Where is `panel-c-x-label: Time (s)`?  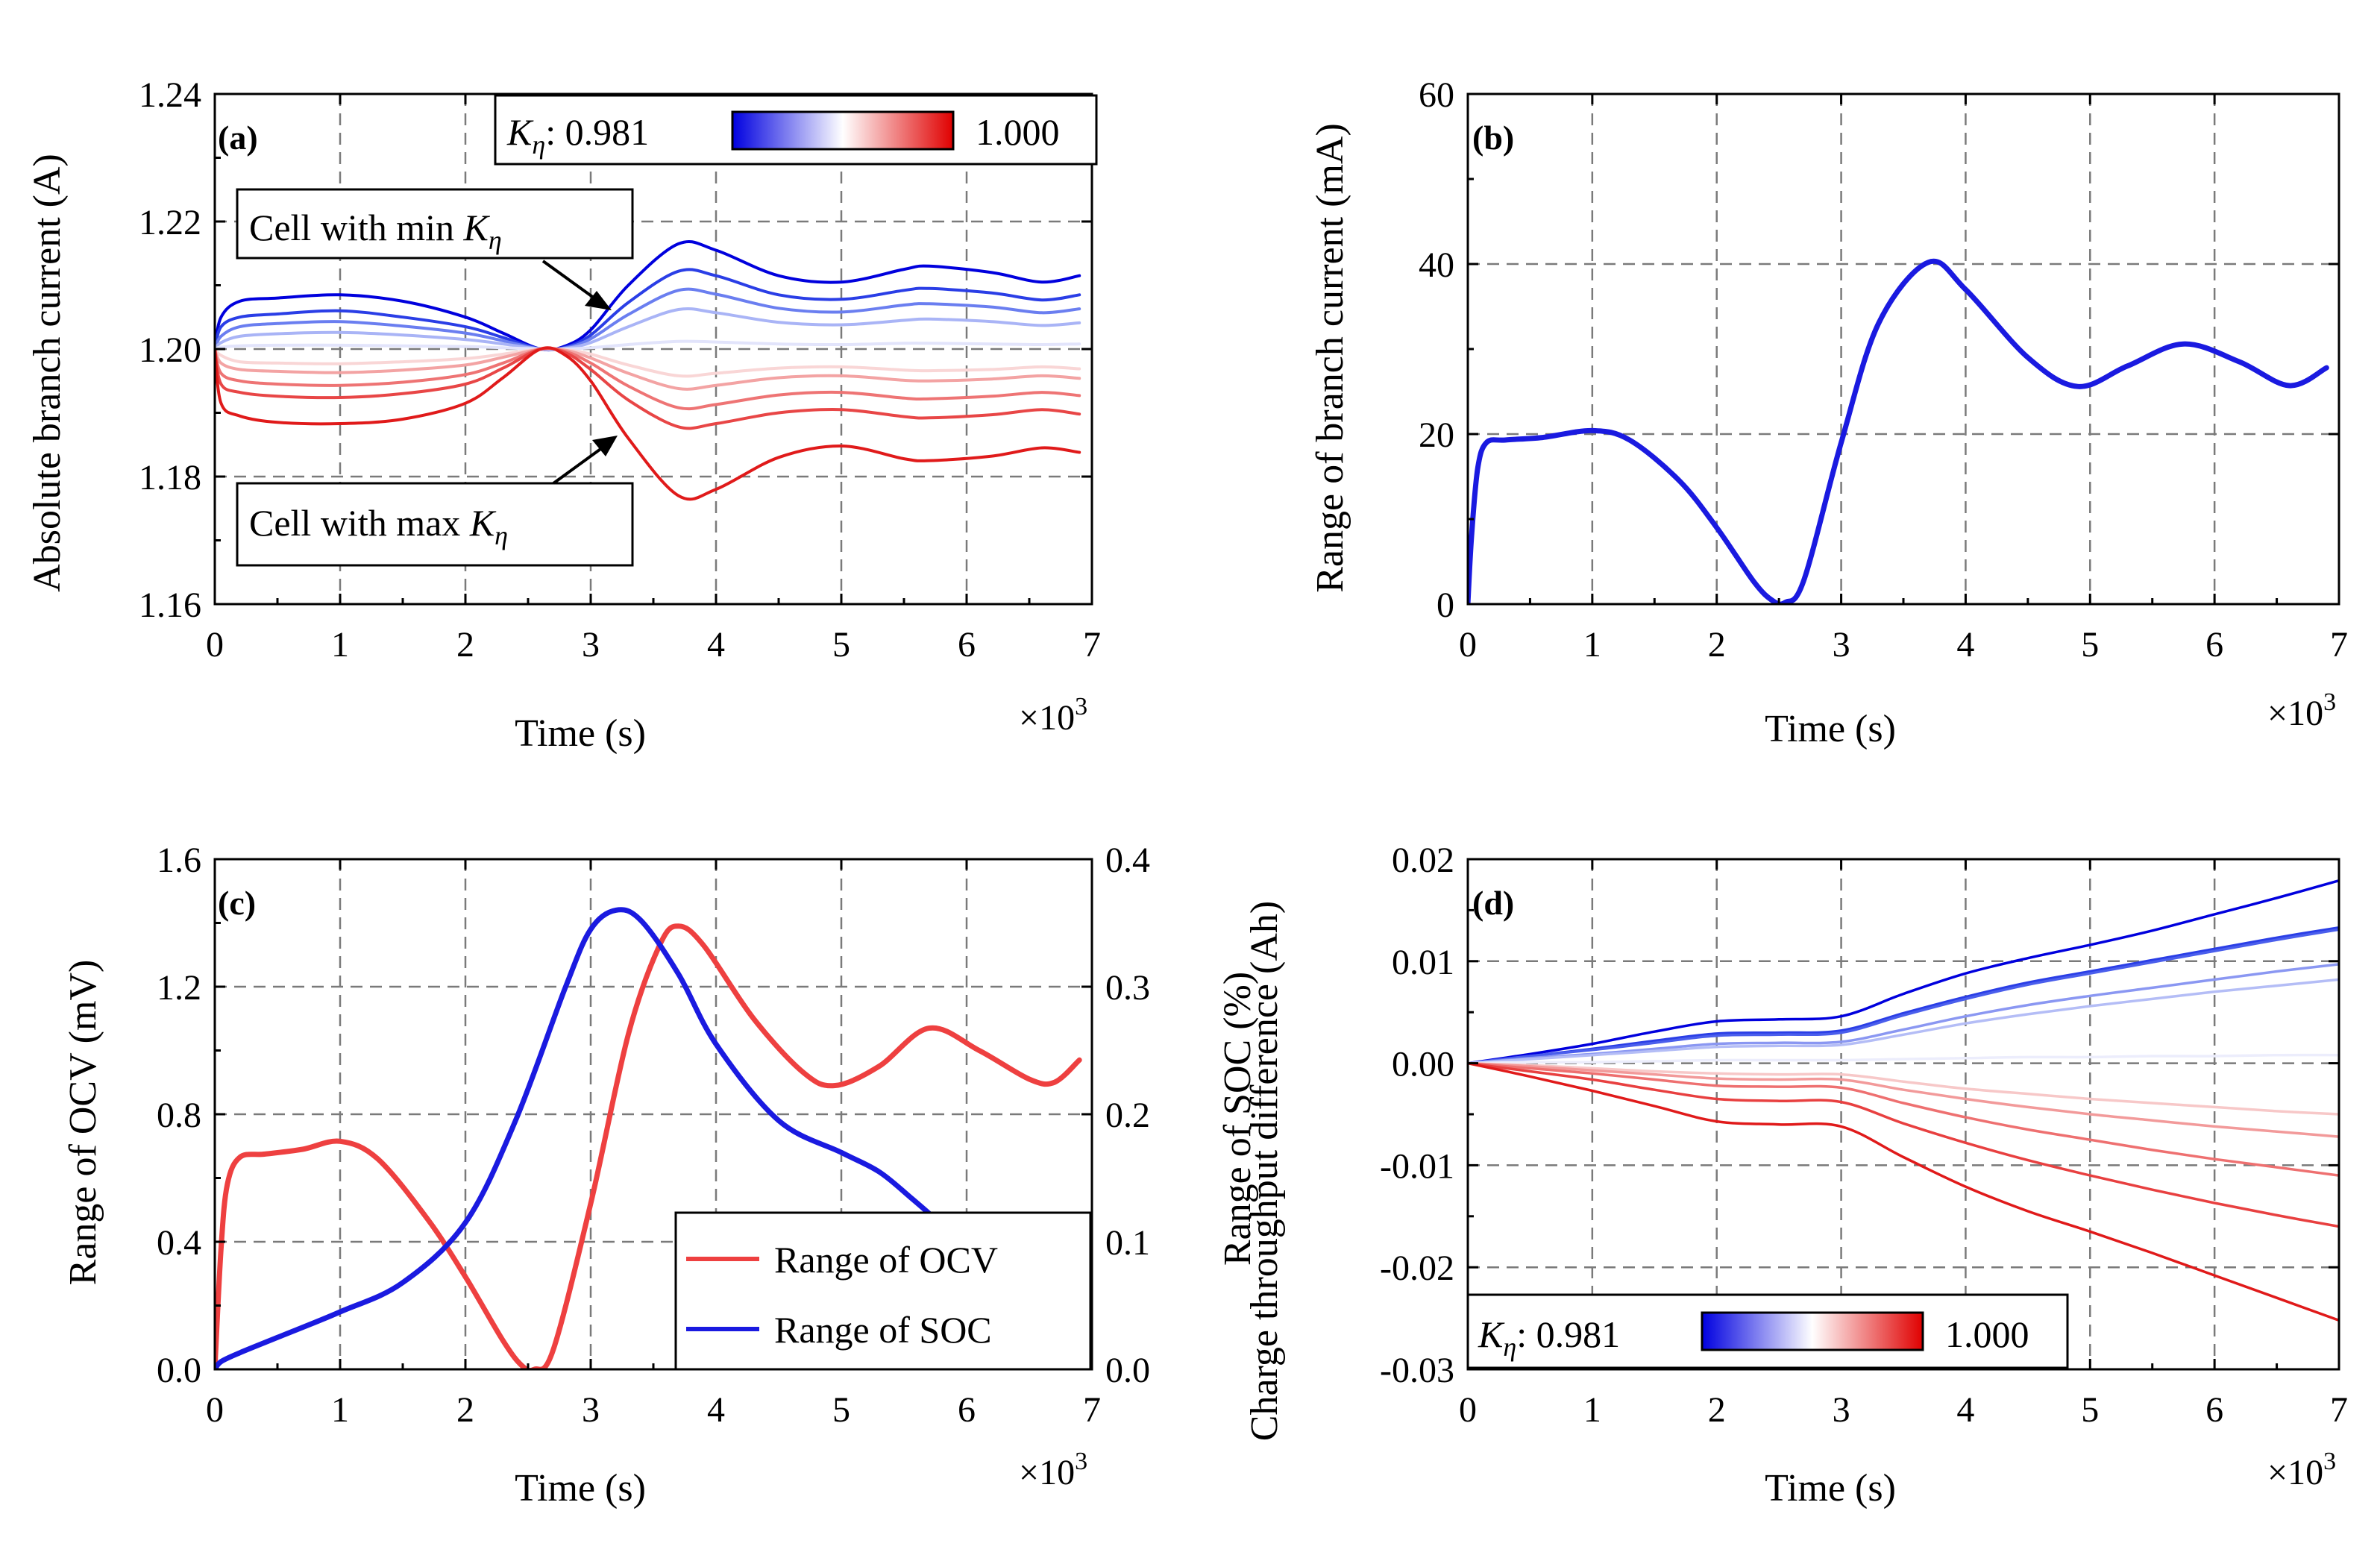 panel-c-x-label: Time (s) is located at coordinates (580, 1488).